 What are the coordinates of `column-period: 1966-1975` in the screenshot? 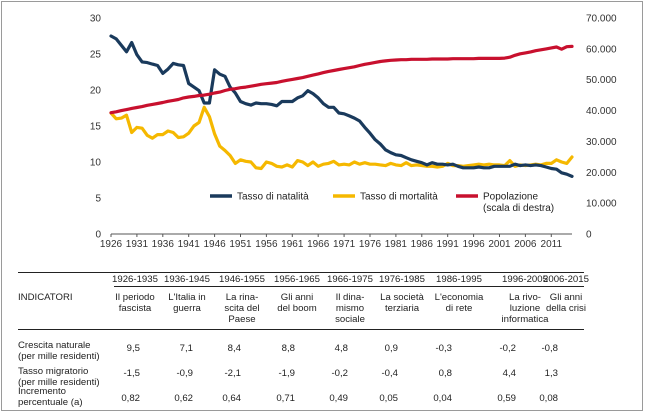 It's located at (350, 279).